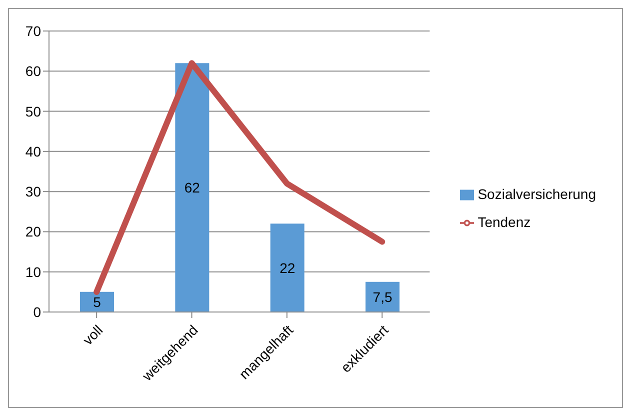 The width and height of the screenshot is (631, 419). Describe the element at coordinates (93, 335) in the screenshot. I see `x-tick-label: voll` at that location.